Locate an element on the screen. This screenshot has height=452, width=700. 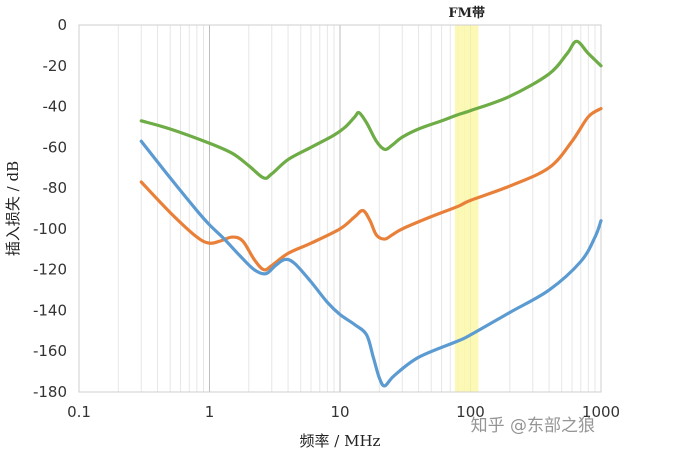
x-tick-label: 100 is located at coordinates (470, 412).